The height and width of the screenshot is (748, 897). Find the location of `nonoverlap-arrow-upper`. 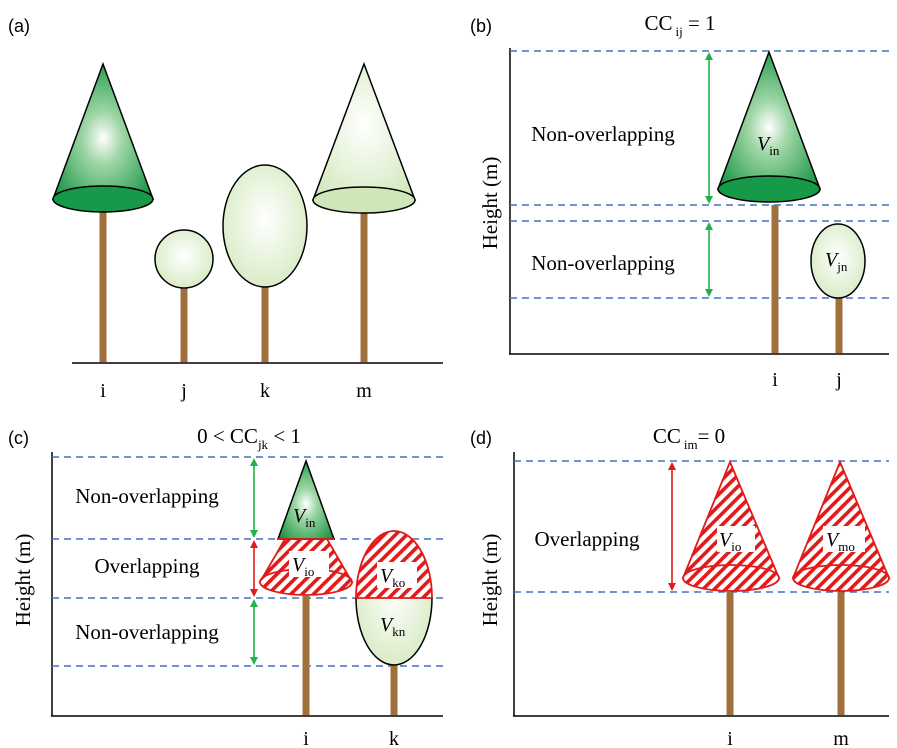

nonoverlap-arrow-upper is located at coordinates (709, 128).